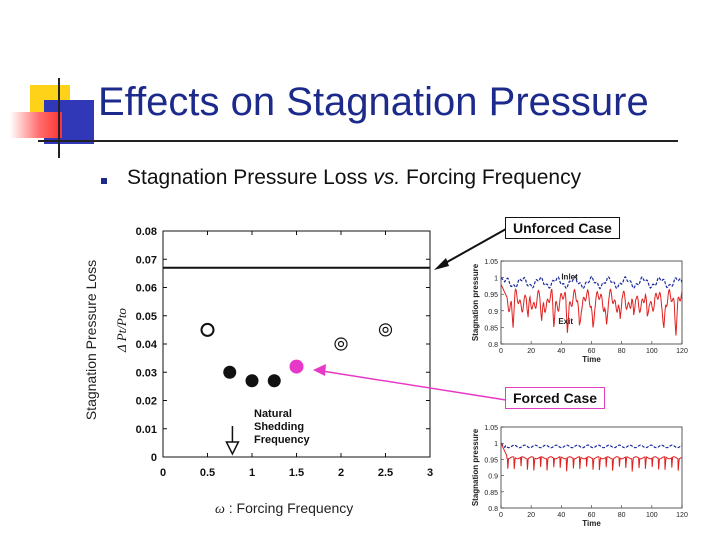  Describe the element at coordinates (319, 370) in the screenshot. I see `forced-arrow-head` at that location.